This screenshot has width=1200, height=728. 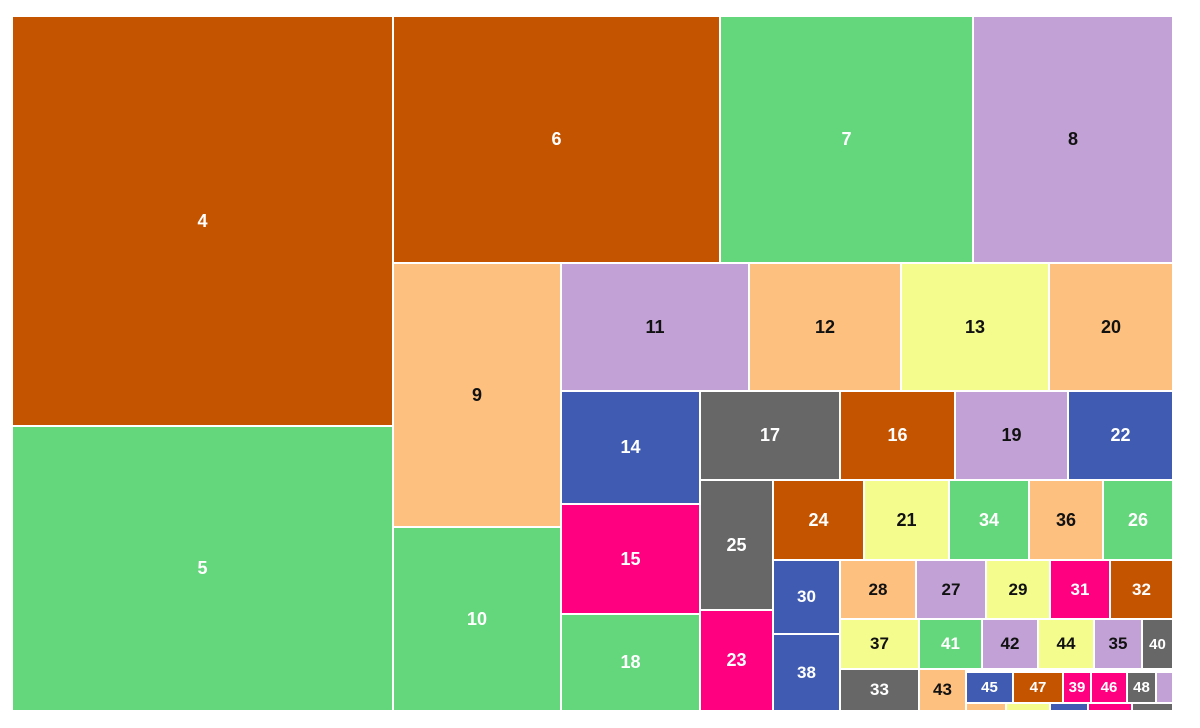 What do you see at coordinates (1080, 589) in the screenshot?
I see `treemap-cell-31: 31` at bounding box center [1080, 589].